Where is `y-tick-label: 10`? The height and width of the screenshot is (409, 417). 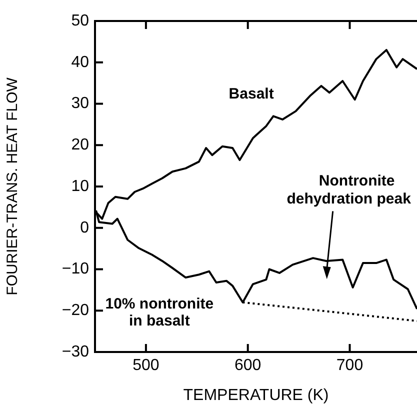
y-tick-label: 10 is located at coordinates (80, 186).